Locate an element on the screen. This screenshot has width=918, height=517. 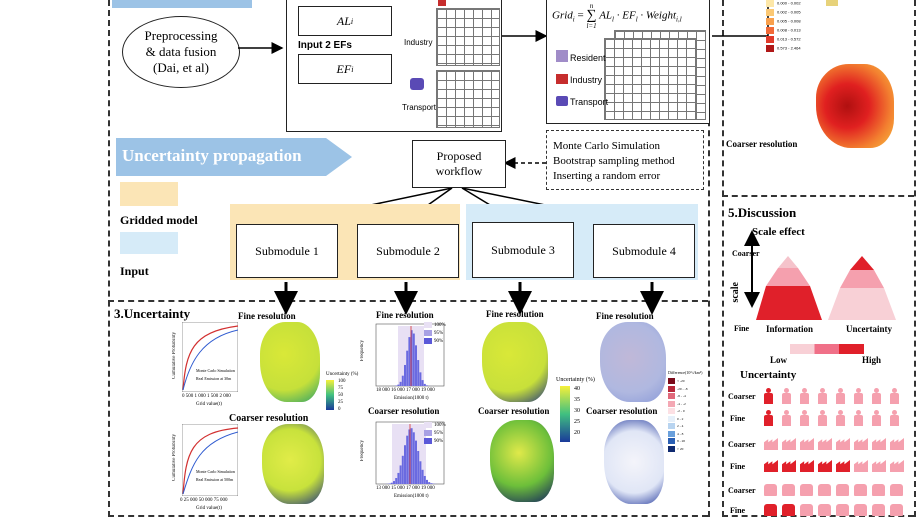
submodule-4-label: Submodule 4 is located at coordinates (644, 250).